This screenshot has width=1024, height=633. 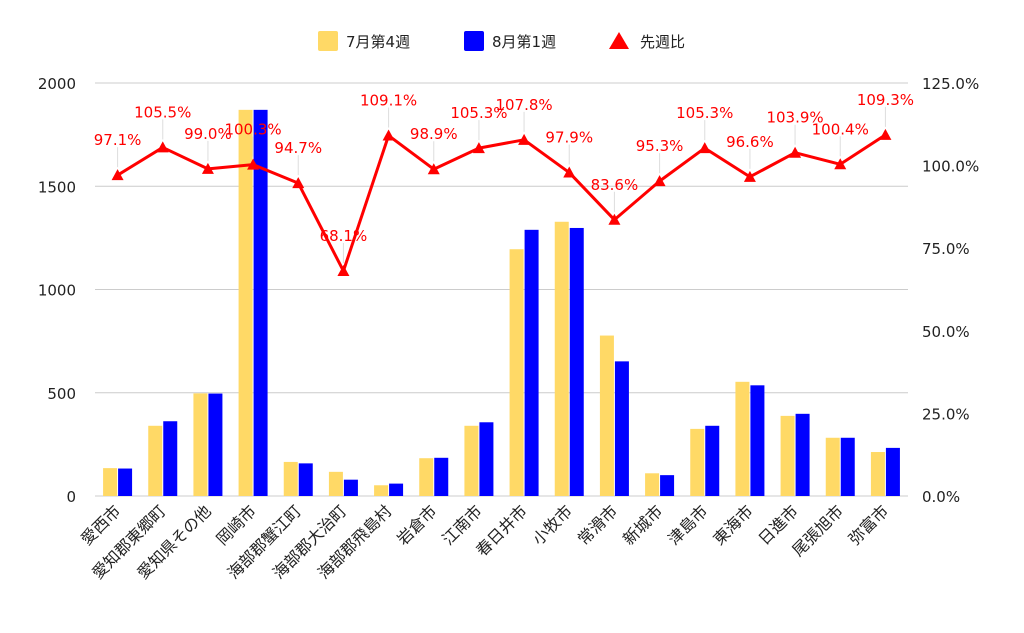 What do you see at coordinates (501, 41) in the screenshot?
I see `legend: 7月第4週 8月第1週 先週比` at bounding box center [501, 41].